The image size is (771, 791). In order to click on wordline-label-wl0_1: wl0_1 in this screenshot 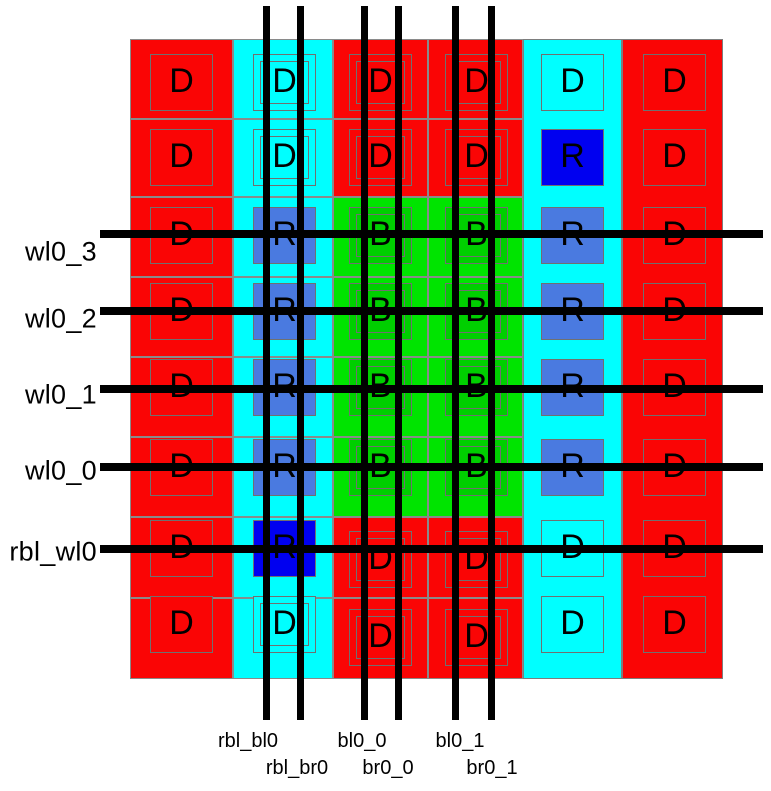, I will do `click(60, 394)`.